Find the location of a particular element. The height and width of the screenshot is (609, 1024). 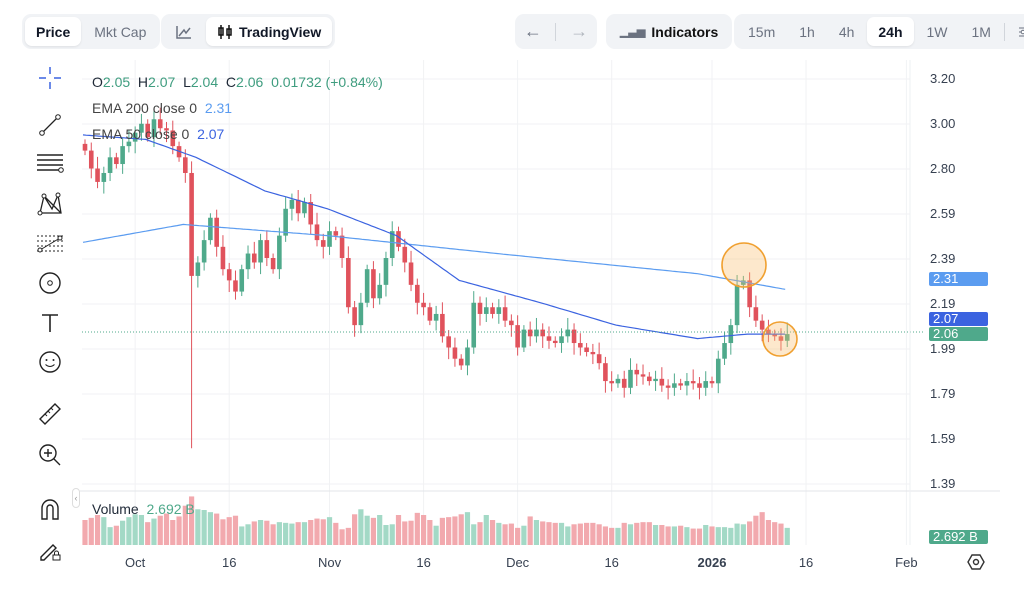

hexagon-settings-icon is located at coordinates (976, 562).